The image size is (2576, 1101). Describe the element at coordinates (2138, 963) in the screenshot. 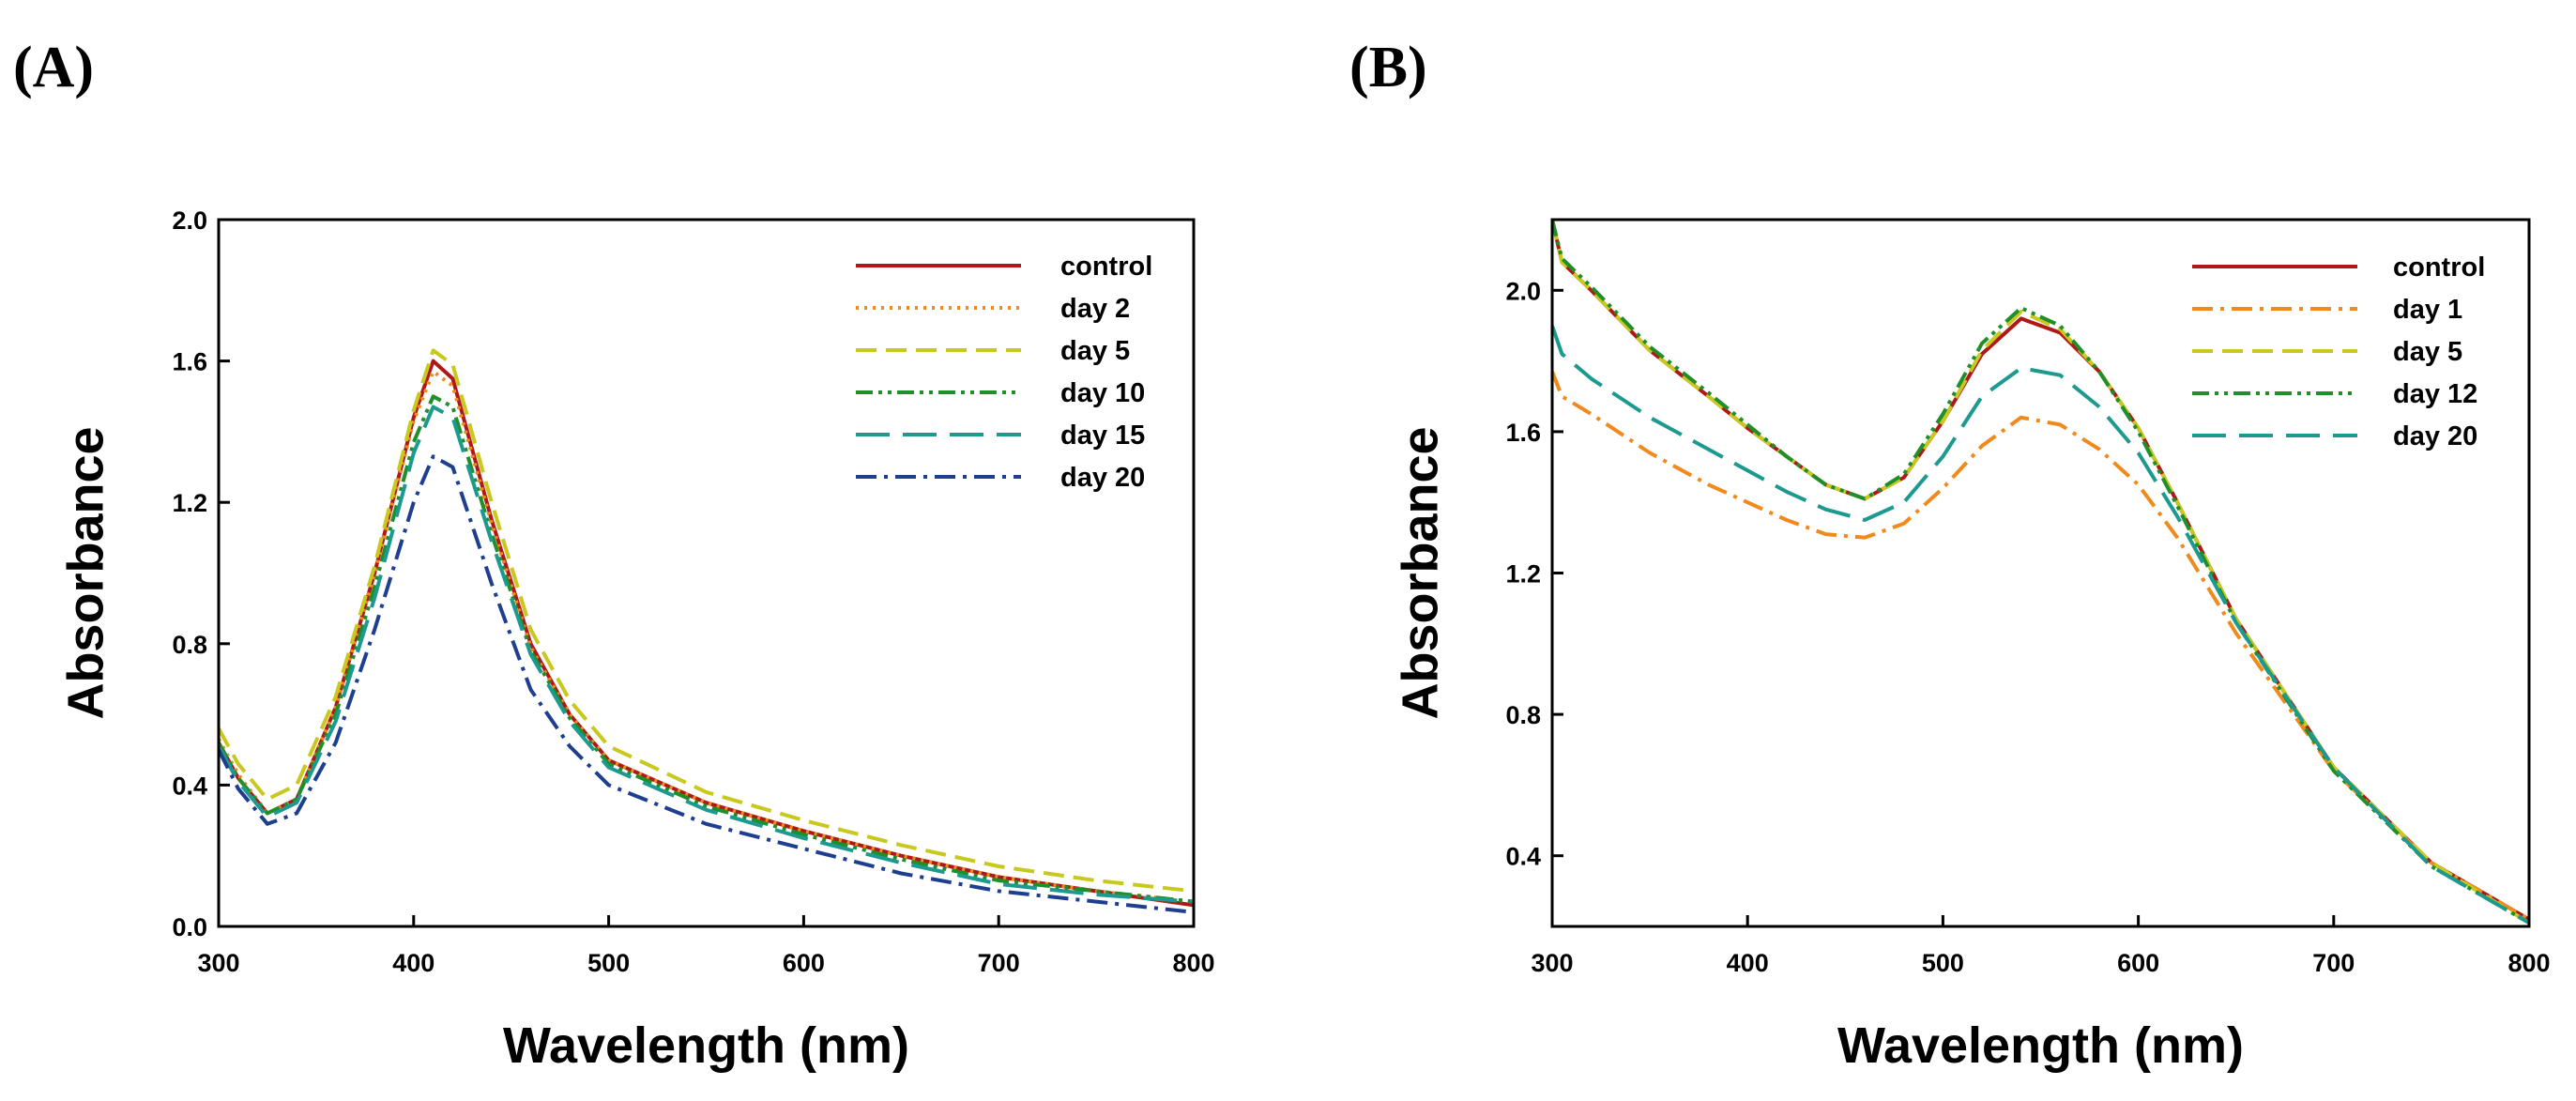

I see `x-tick-label-b-600: 600` at that location.